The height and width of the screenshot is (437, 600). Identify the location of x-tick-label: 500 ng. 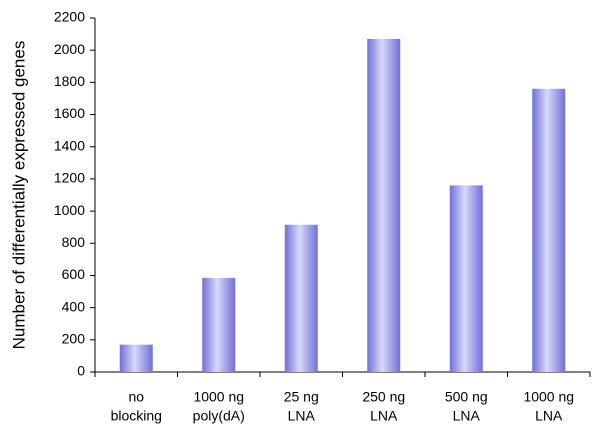
(466, 397).